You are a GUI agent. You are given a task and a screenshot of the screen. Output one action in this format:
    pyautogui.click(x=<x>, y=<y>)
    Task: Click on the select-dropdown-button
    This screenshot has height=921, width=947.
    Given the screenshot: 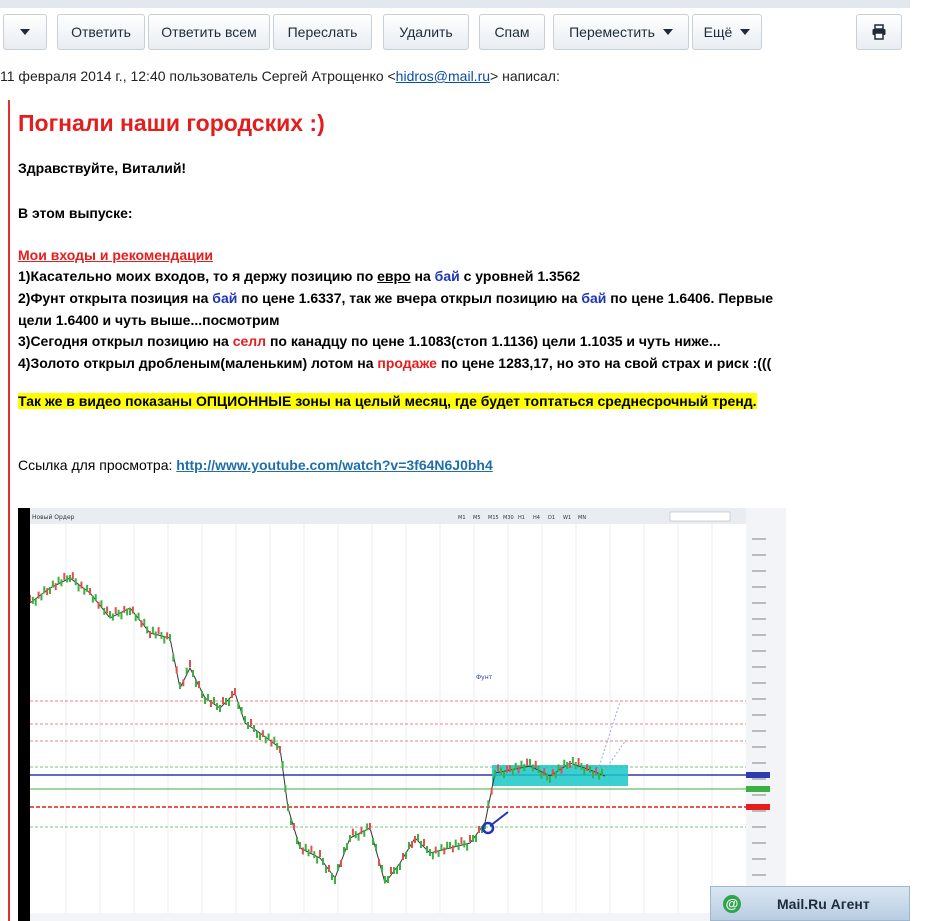 What is the action you would take?
    pyautogui.click(x=25, y=32)
    